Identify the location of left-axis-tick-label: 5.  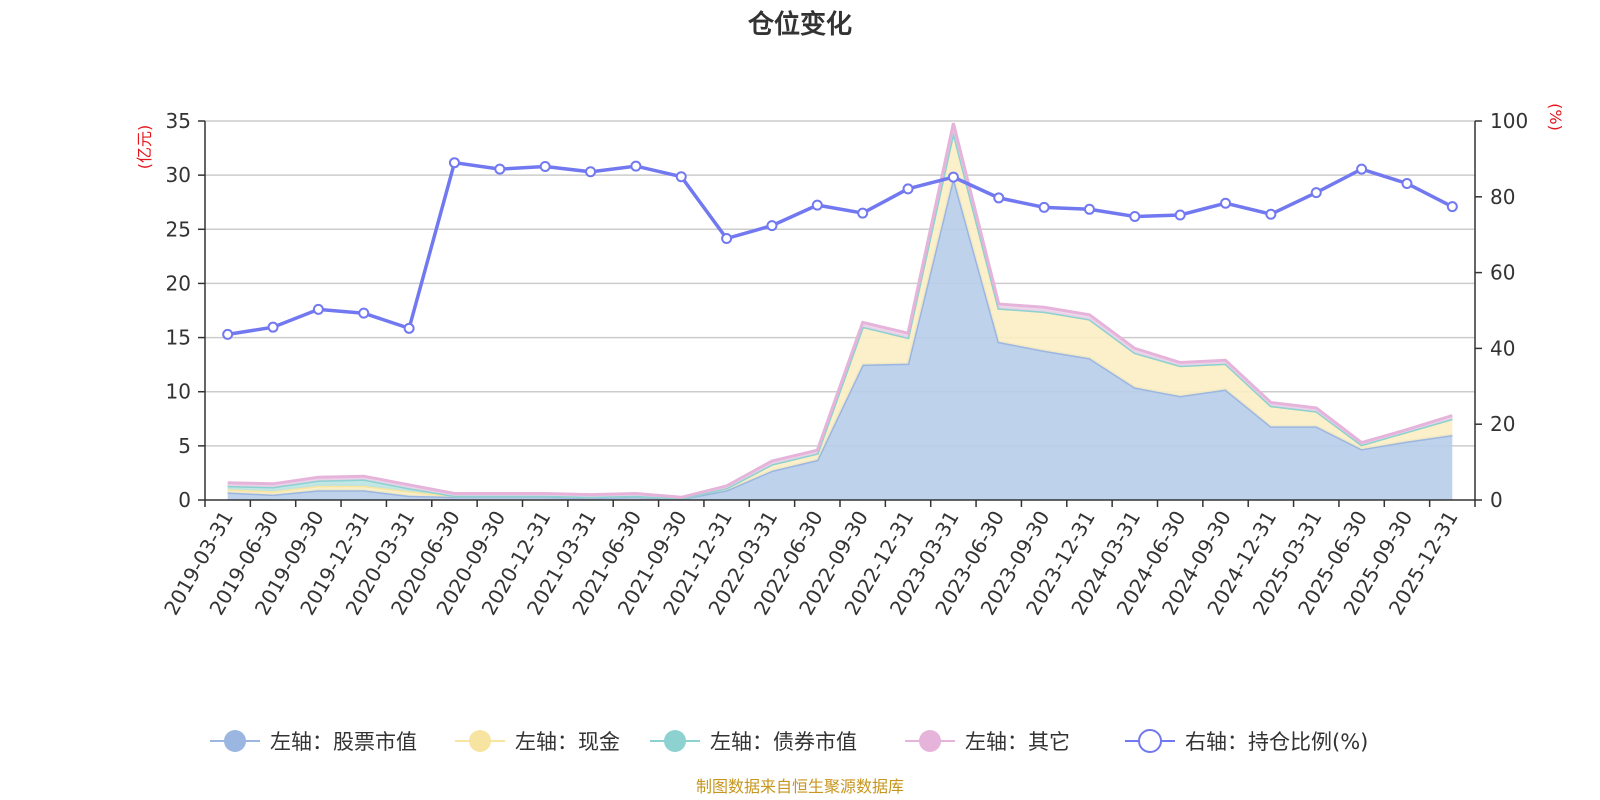
(184, 446).